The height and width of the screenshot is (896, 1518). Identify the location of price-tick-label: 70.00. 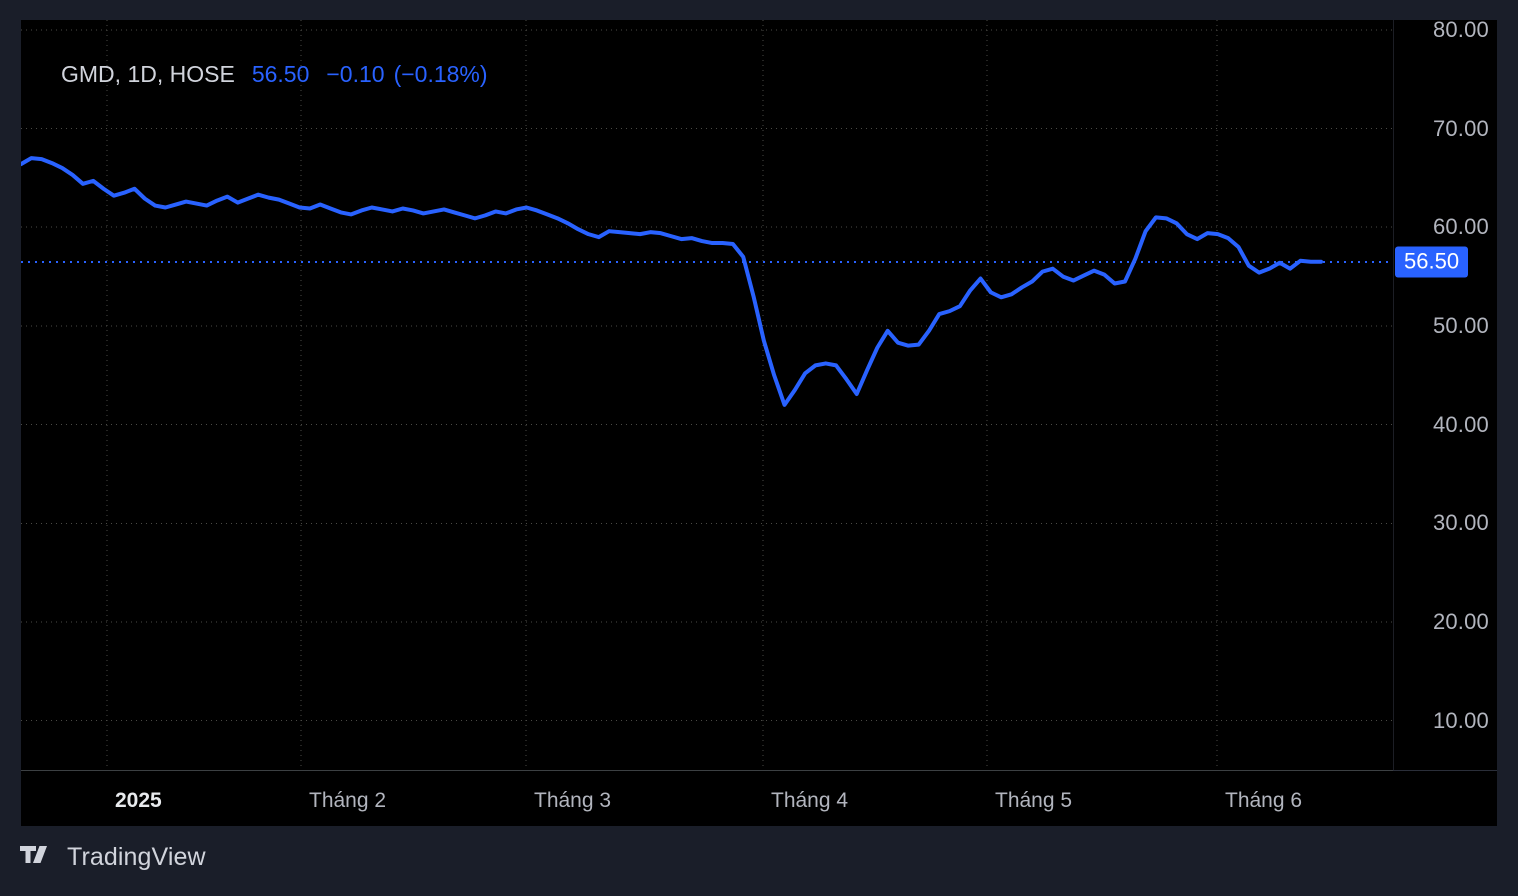
(1460, 128).